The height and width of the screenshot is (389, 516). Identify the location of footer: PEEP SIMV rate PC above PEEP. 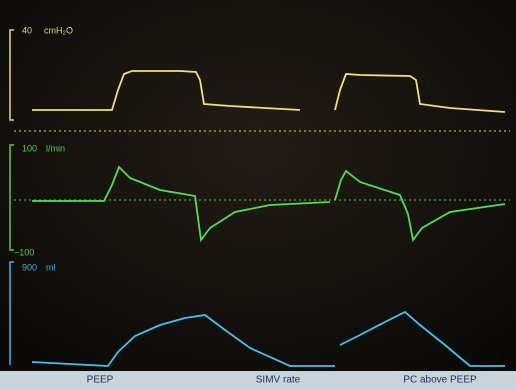
(258, 380).